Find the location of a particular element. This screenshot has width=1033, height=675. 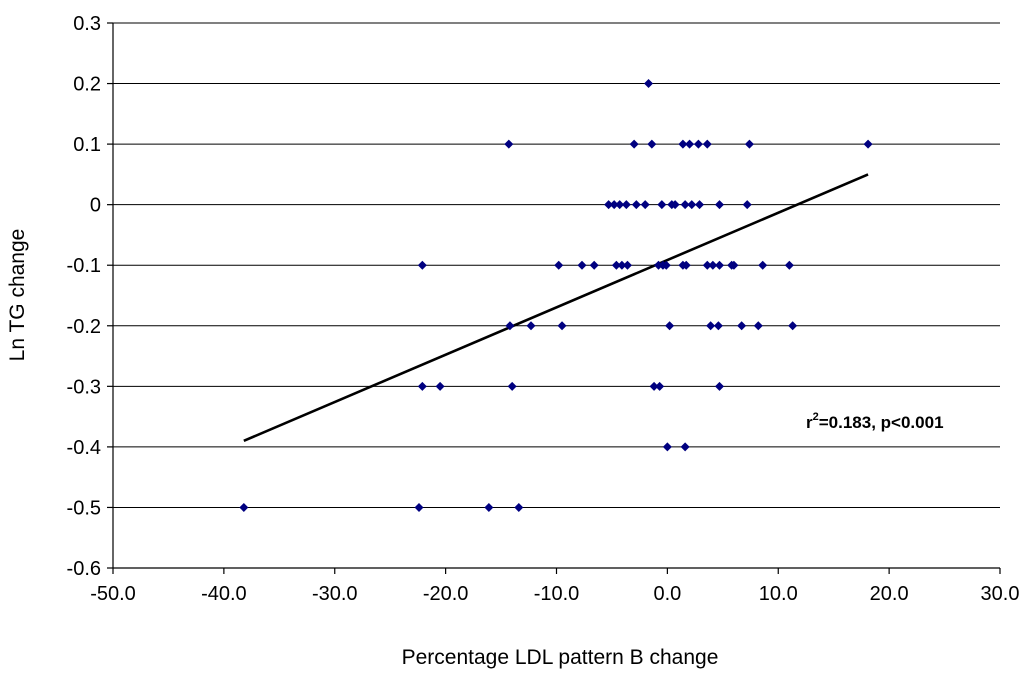

x-tick-label: -50.0 is located at coordinates (113, 594).